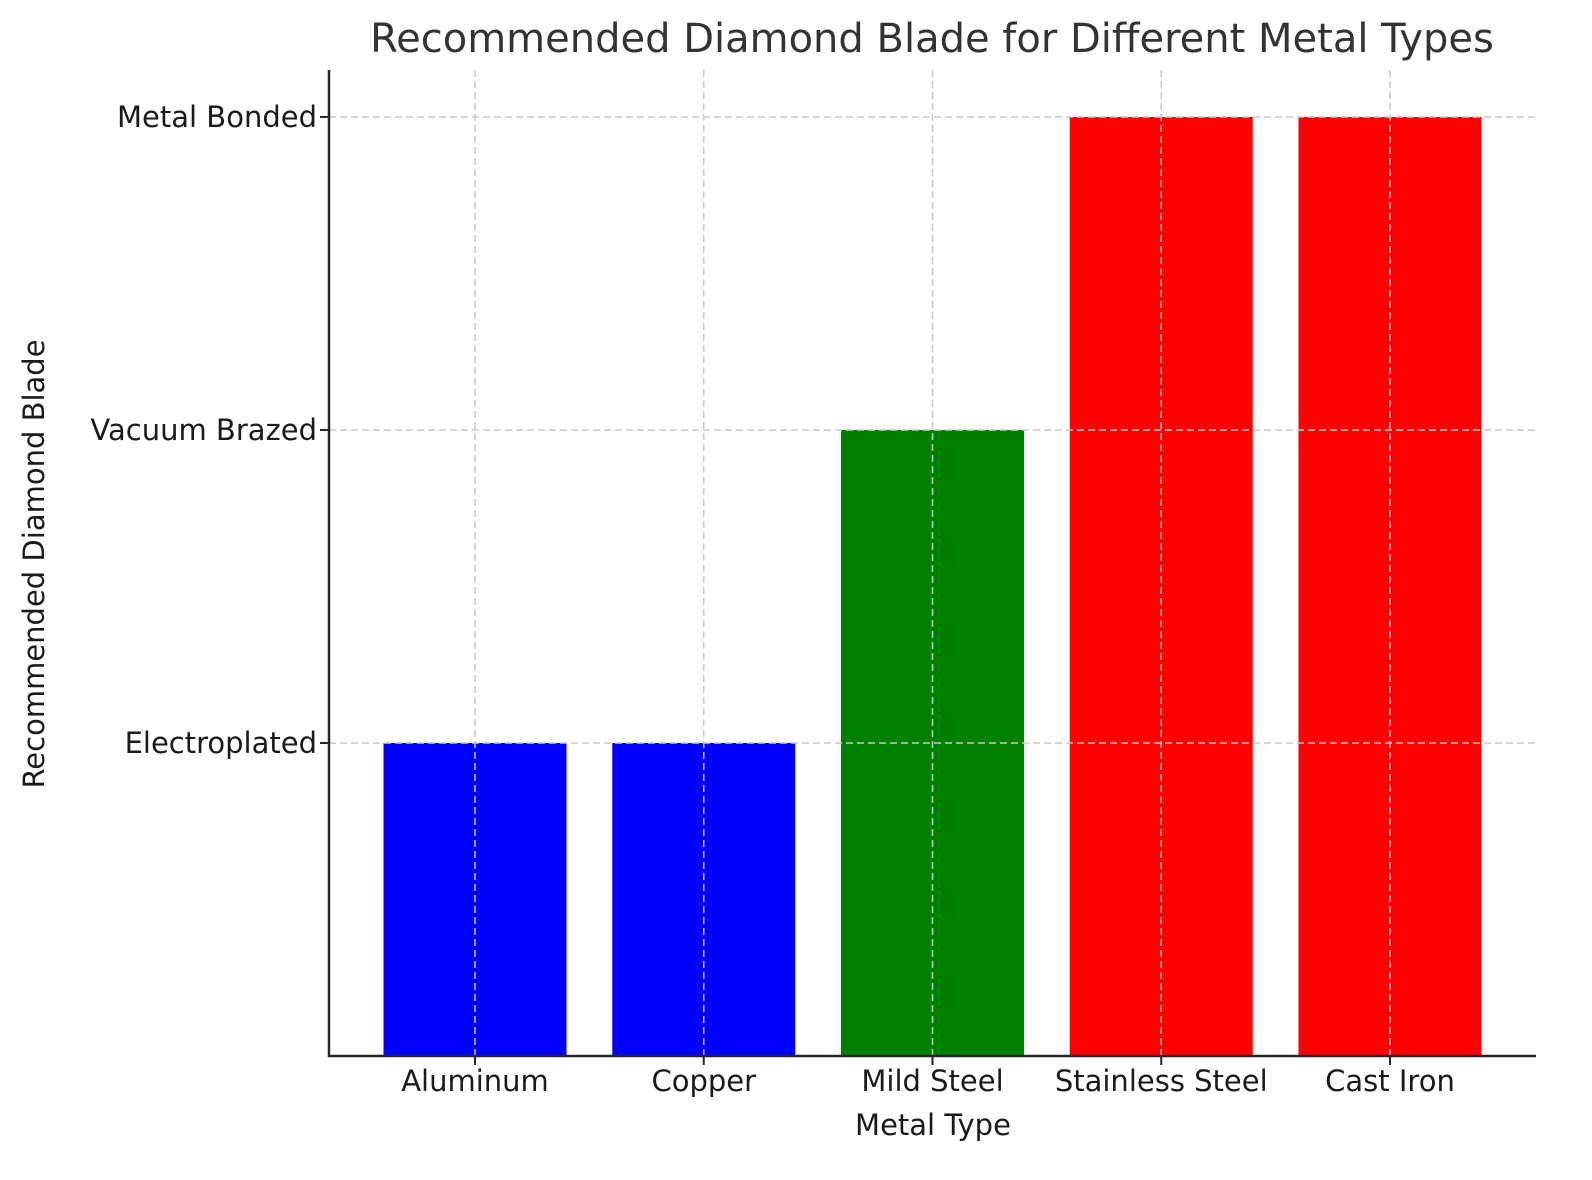 Image resolution: width=1592 pixels, height=1180 pixels. What do you see at coordinates (217, 117) in the screenshot?
I see `y-tick-label: Metal Bonded` at bounding box center [217, 117].